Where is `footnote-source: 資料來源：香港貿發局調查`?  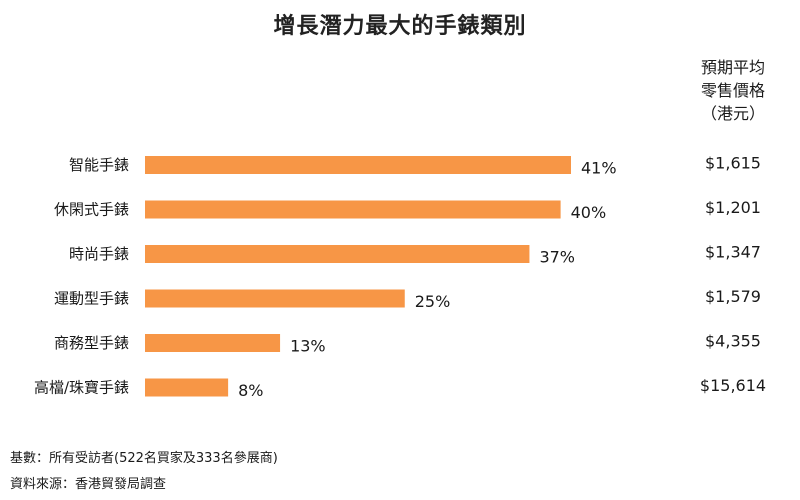
footnote-source: 資料來源：香港貿發局調查 is located at coordinates (88, 484).